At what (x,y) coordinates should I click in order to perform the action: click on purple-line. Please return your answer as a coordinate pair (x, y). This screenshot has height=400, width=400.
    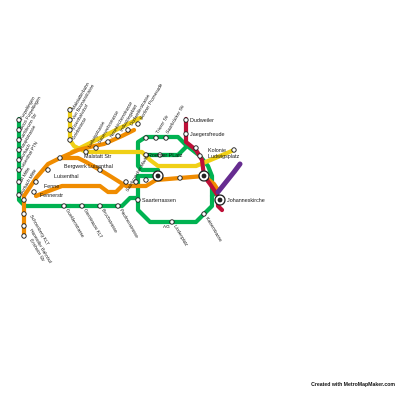
    Looking at the image, I should click on (229, 178).